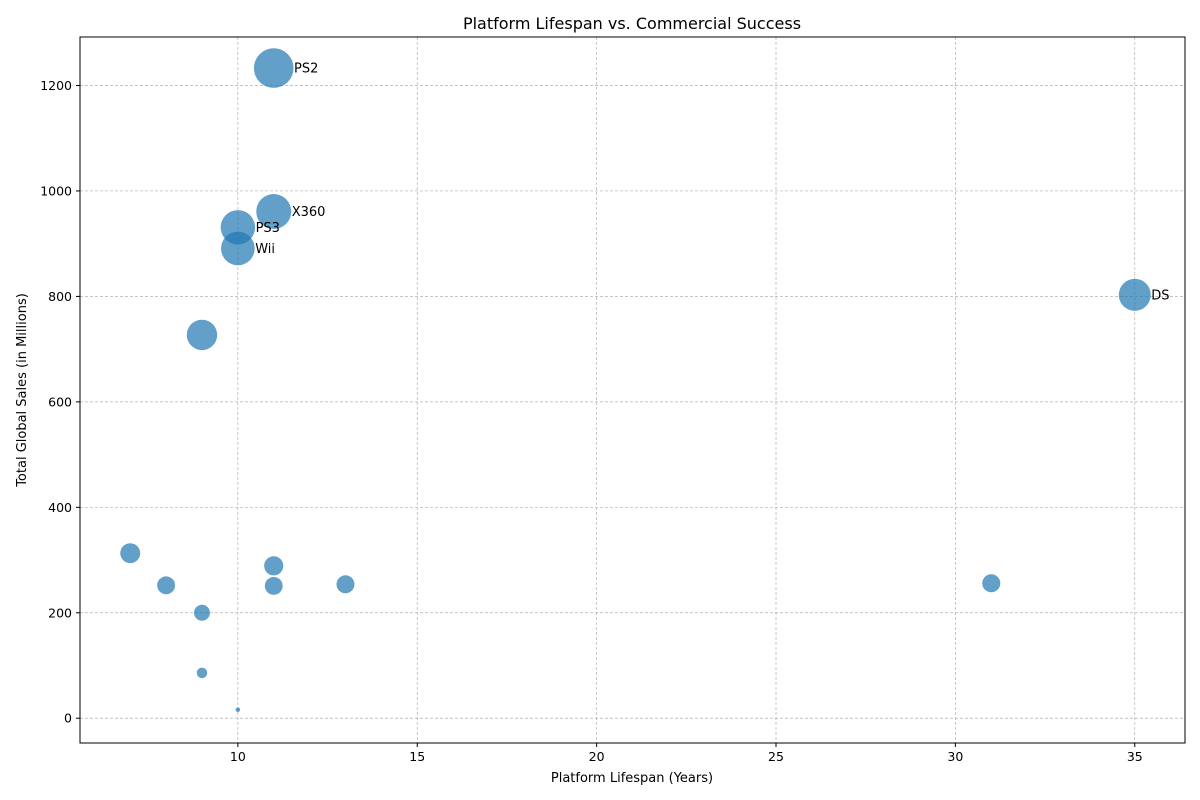  I want to click on x-axis-label: Platform Lifespan (Years), so click(632, 778).